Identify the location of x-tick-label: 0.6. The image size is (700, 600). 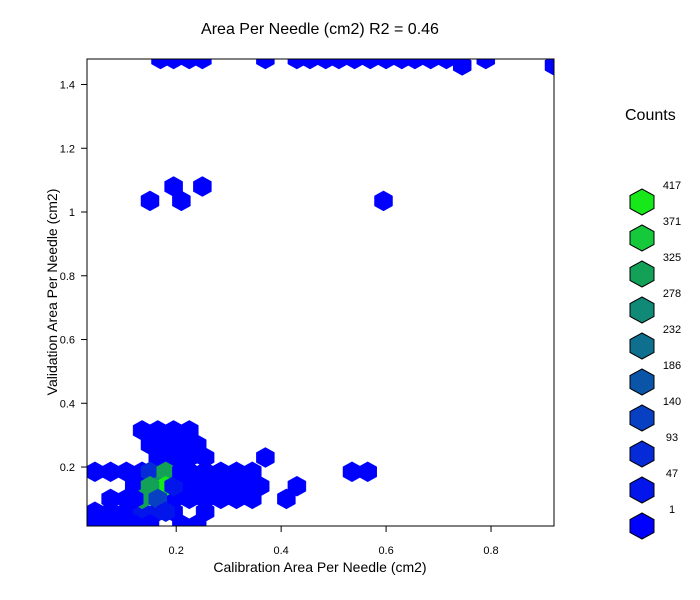
(385, 551).